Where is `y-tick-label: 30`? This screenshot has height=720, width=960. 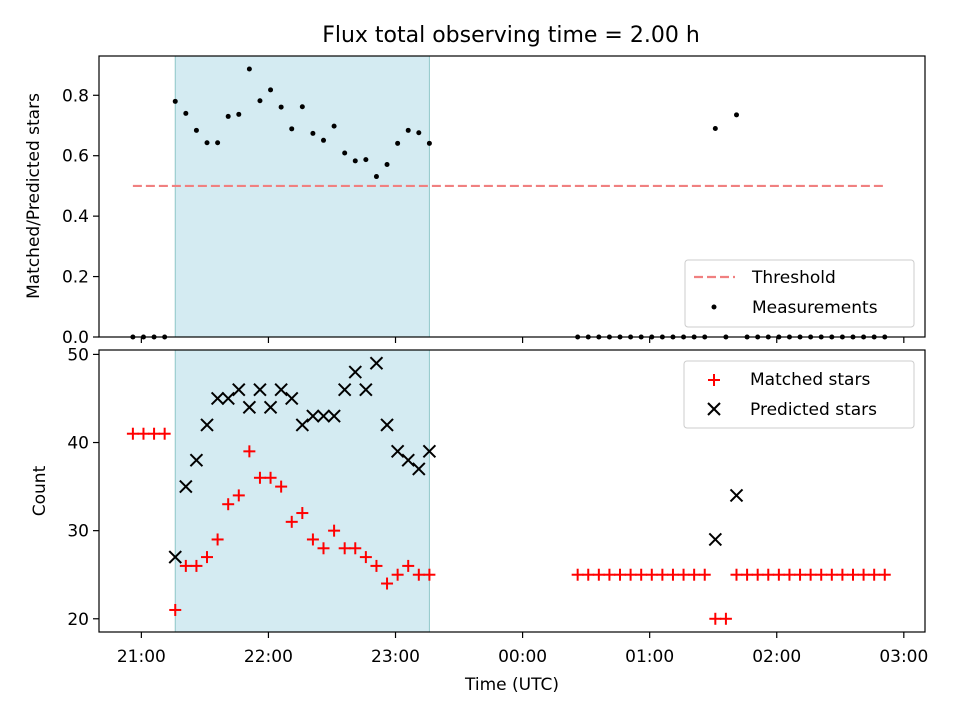
y-tick-label: 30 is located at coordinates (78, 532).